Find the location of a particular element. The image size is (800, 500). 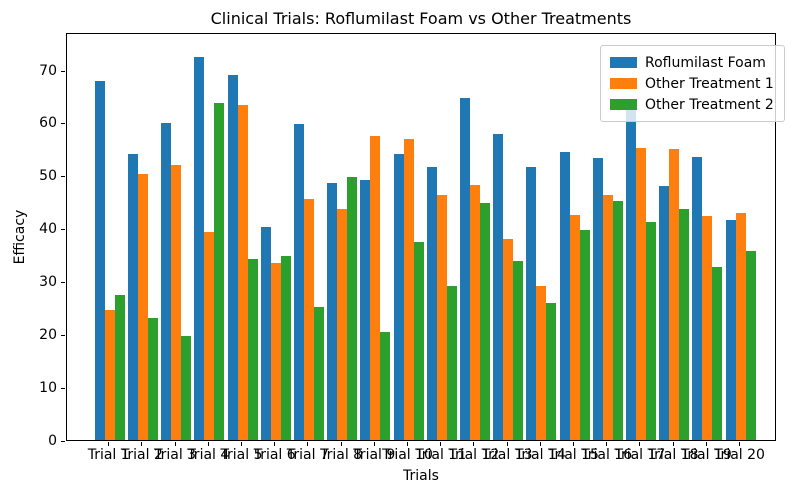

x-tick-label: Trial 17 is located at coordinates (640, 455).